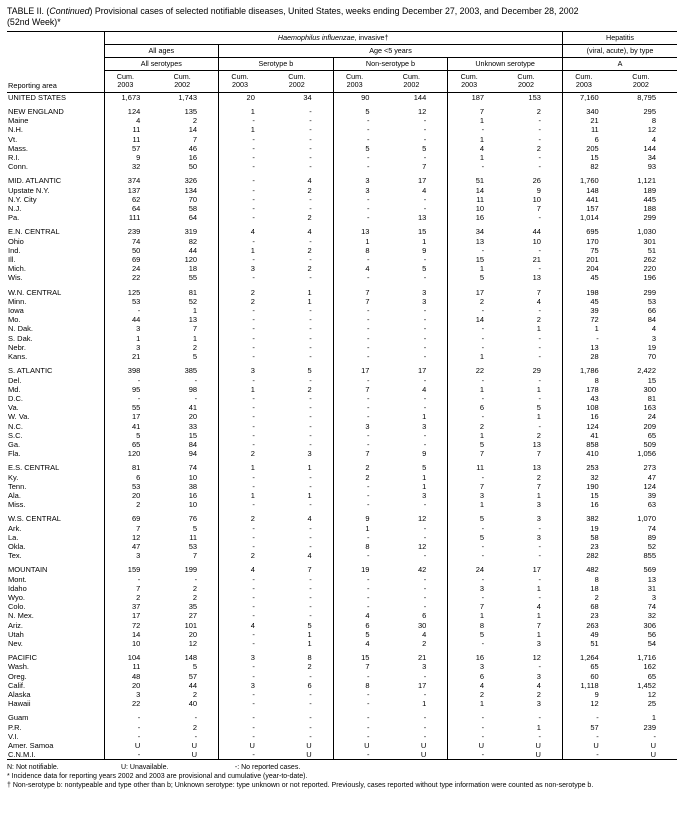 The height and width of the screenshot is (815, 684). Describe the element at coordinates (193, 454) in the screenshot. I see `value-cell: 94` at that location.